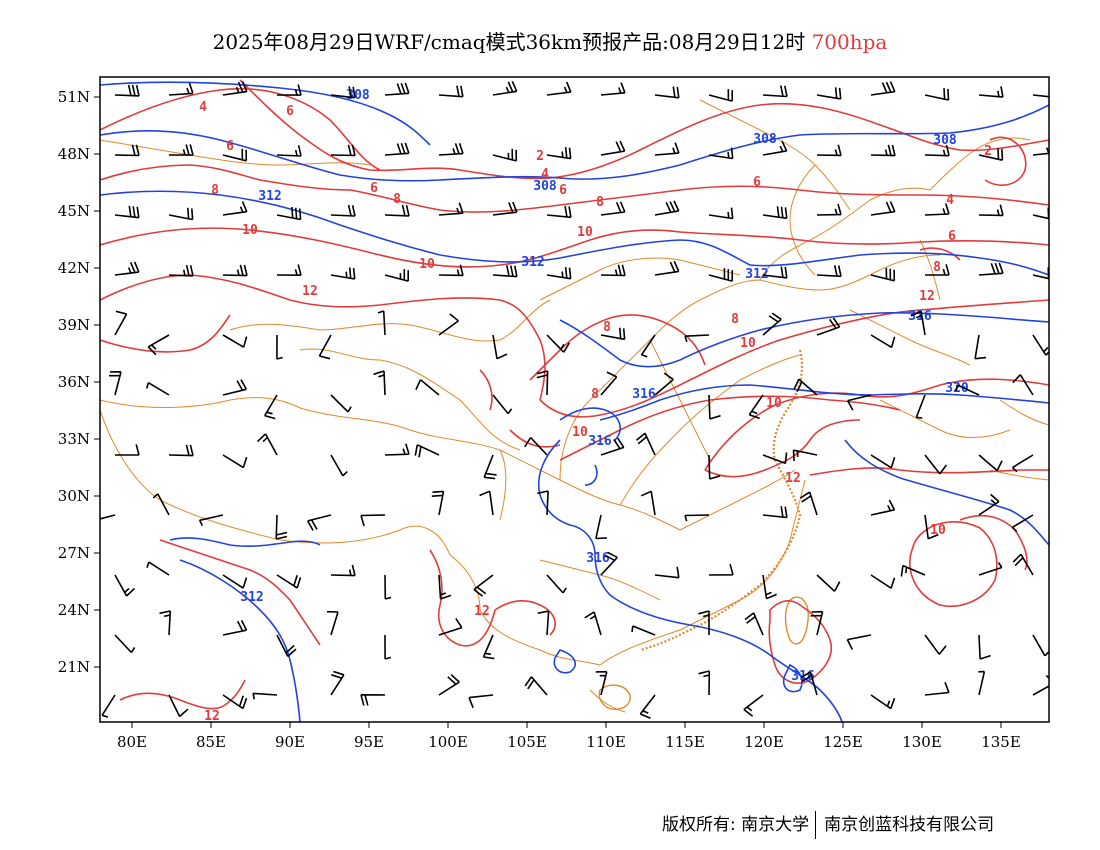  Describe the element at coordinates (606, 742) in the screenshot. I see `lon-label: 110E` at that location.